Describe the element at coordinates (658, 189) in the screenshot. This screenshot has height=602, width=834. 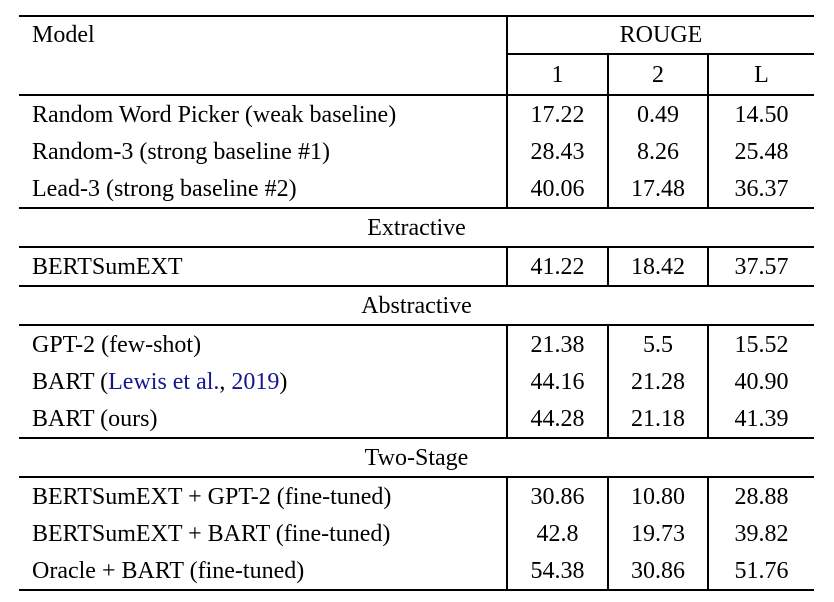
I see `rouge-2-cell: 17.48` at that location.